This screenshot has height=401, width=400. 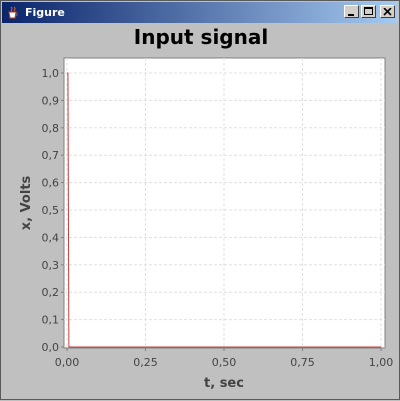 I want to click on title-bar: Figure, so click(x=200, y=12).